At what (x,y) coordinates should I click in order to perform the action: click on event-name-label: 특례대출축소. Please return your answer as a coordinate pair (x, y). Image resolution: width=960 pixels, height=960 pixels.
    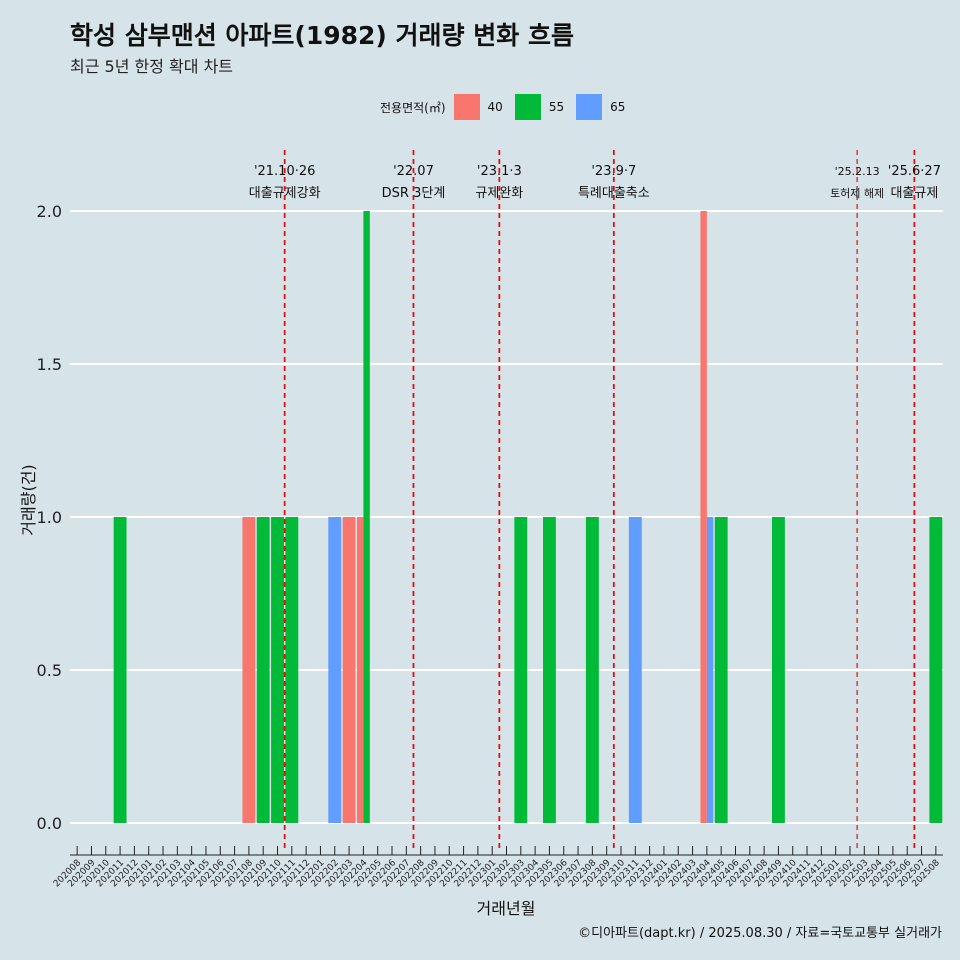
    Looking at the image, I should click on (614, 193).